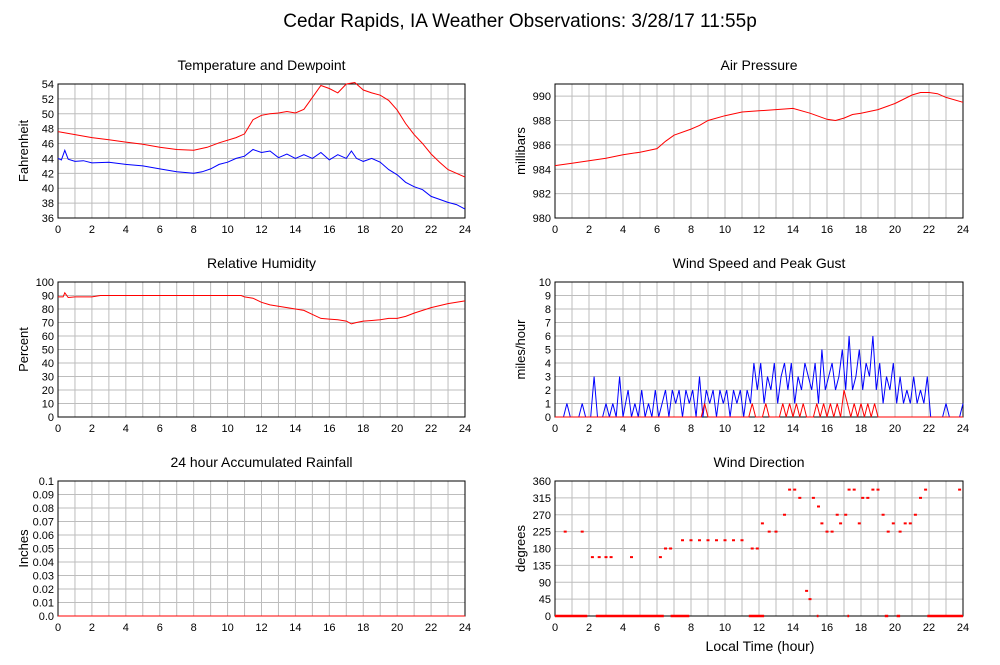 The image size is (1000, 665). I want to click on y-tick-label: 315, so click(542, 499).